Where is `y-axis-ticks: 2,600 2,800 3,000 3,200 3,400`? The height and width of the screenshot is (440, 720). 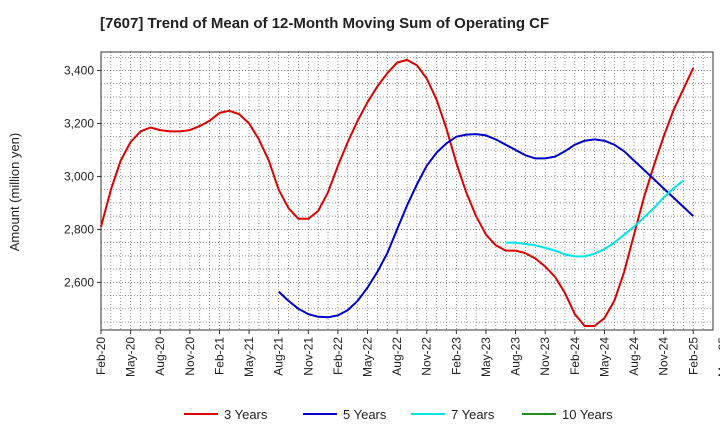 y-axis-ticks: 2,600 2,800 3,000 3,200 3,400 is located at coordinates (82, 176).